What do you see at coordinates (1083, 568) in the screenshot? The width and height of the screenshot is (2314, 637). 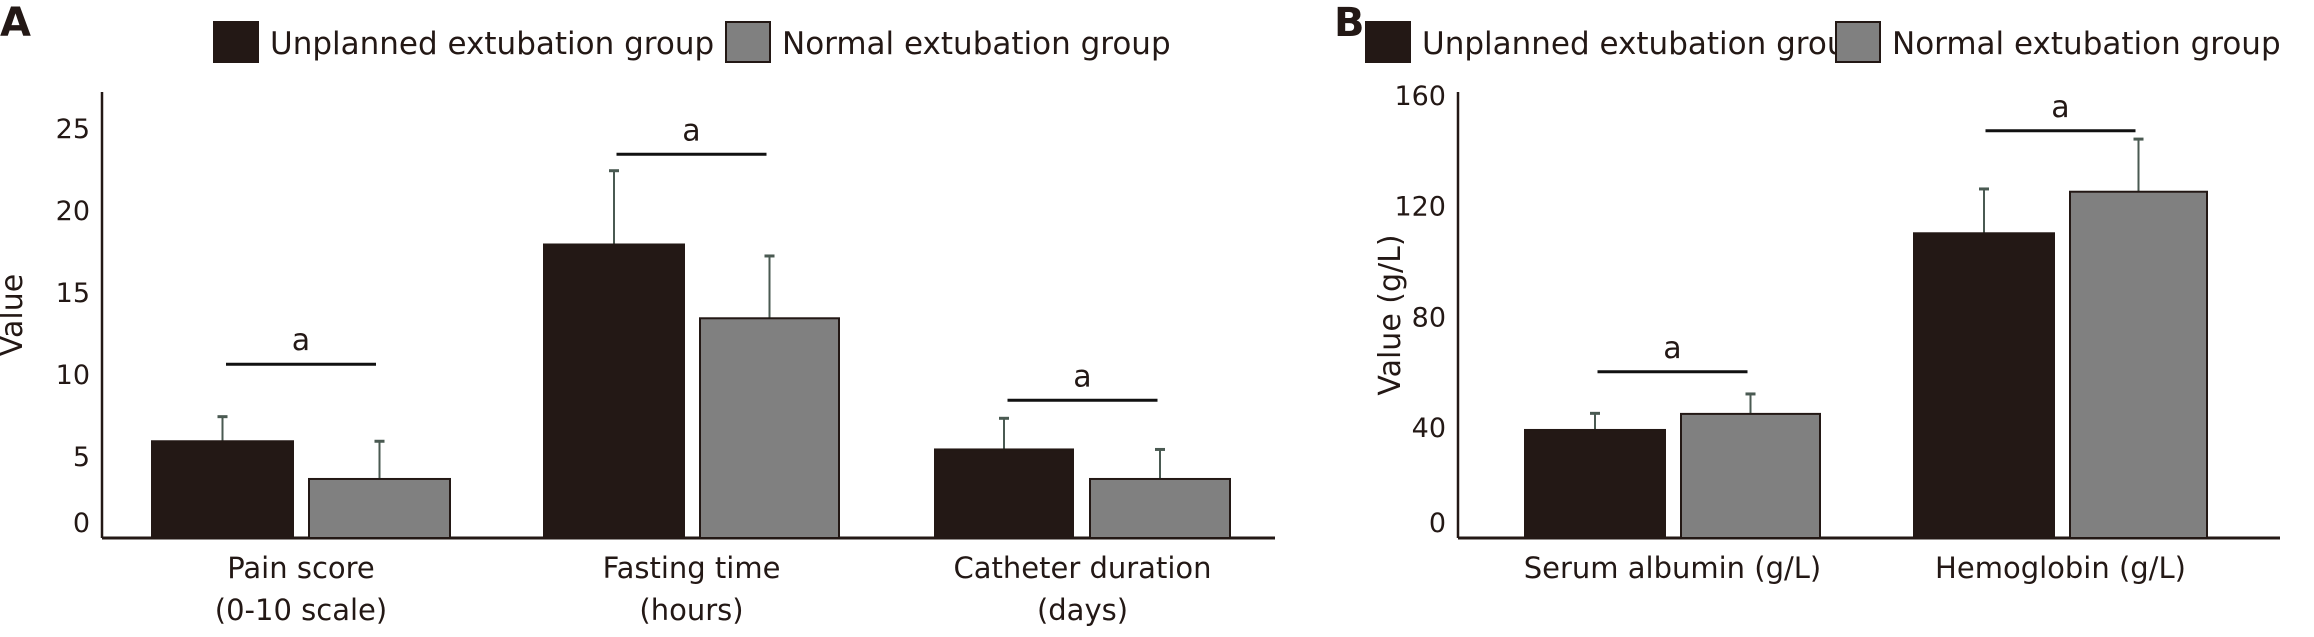 I see `x-tick-label: Catheter duration` at bounding box center [1083, 568].